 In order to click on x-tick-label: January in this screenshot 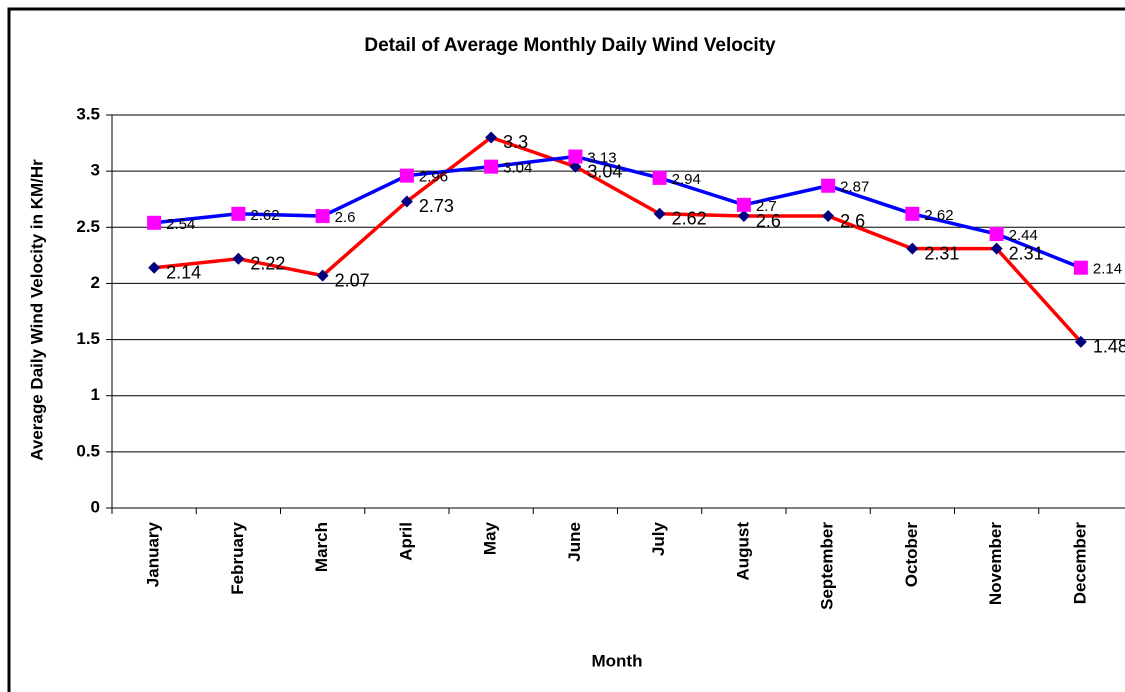, I will do `click(153, 554)`.